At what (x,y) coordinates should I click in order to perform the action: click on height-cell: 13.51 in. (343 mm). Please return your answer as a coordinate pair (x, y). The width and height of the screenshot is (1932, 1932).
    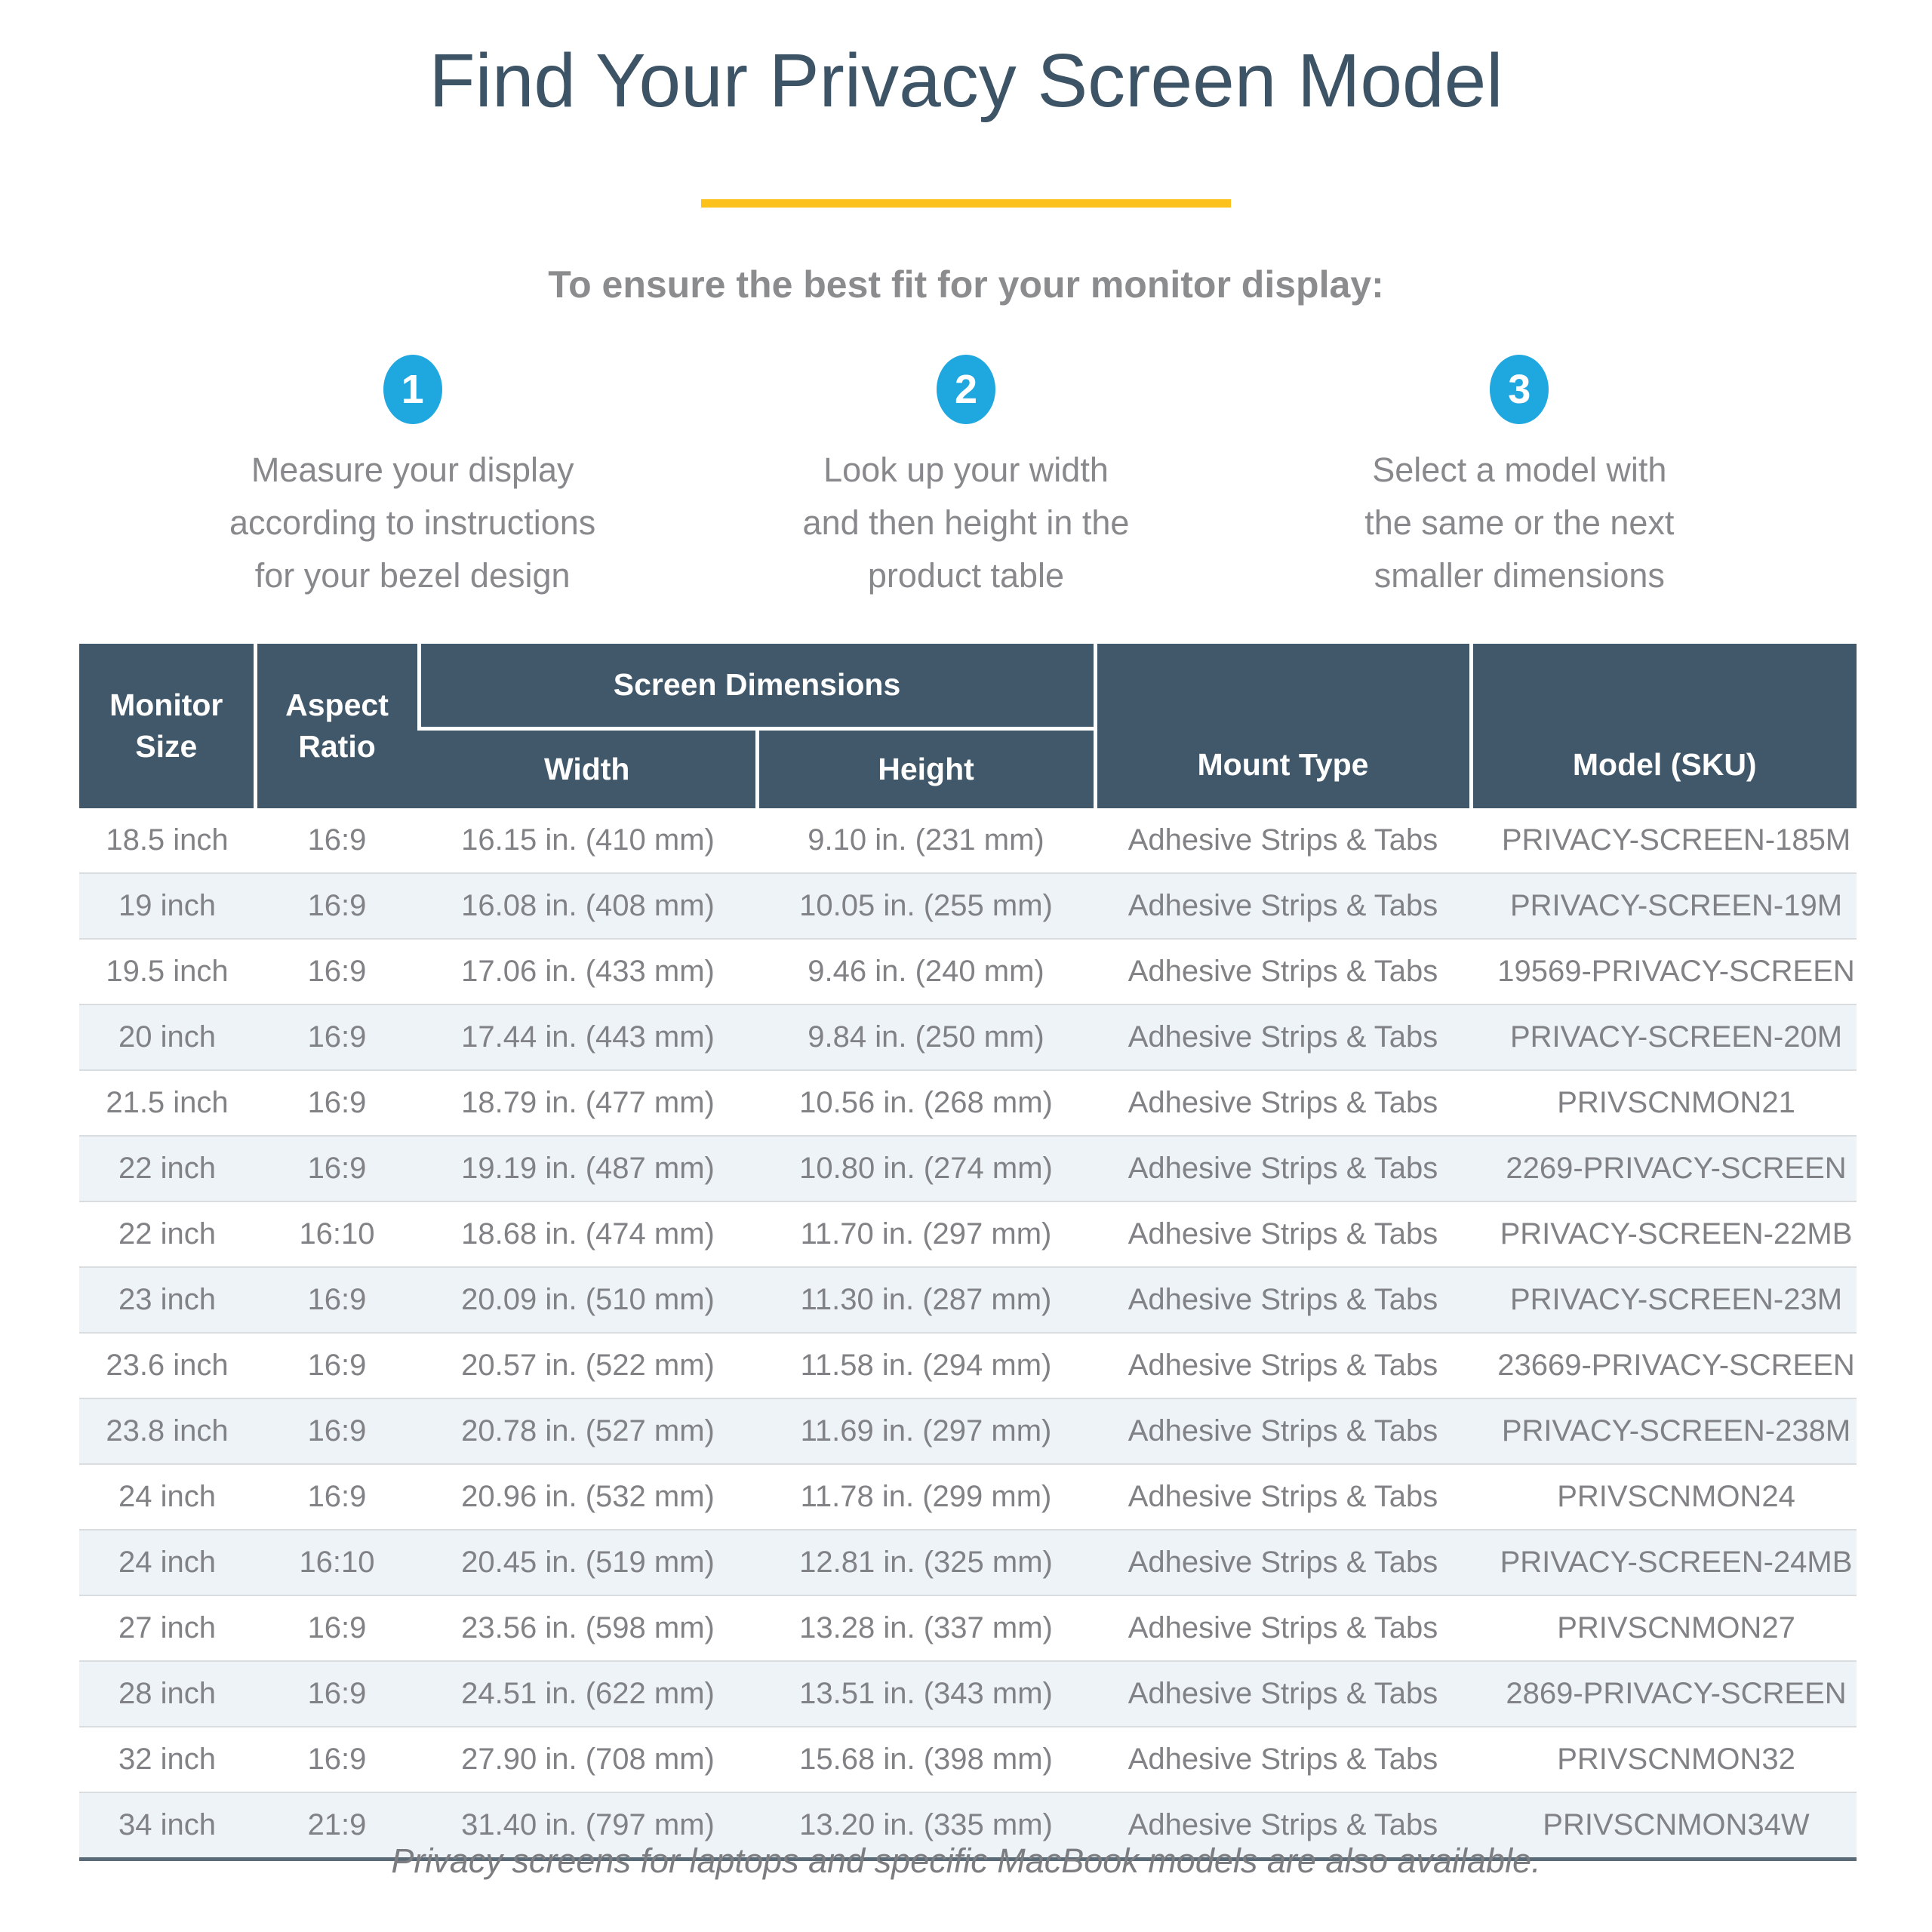
    Looking at the image, I should click on (926, 1693).